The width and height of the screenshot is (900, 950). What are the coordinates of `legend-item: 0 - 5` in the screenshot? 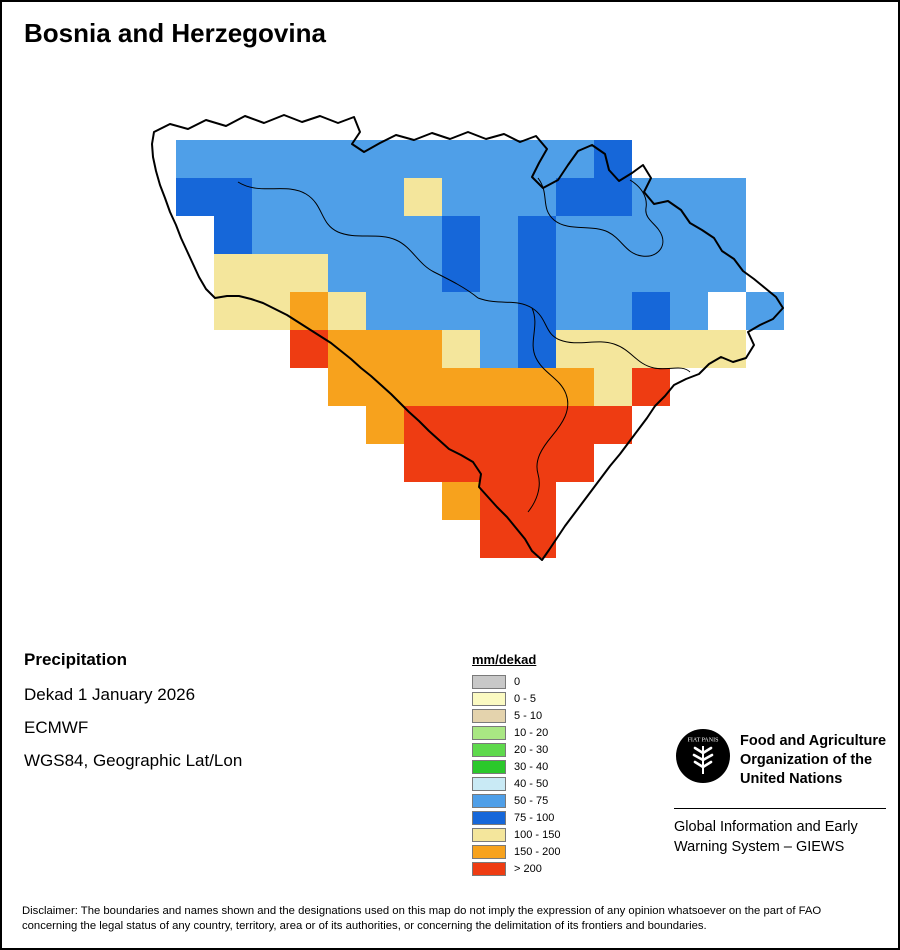 It's located at (516, 699).